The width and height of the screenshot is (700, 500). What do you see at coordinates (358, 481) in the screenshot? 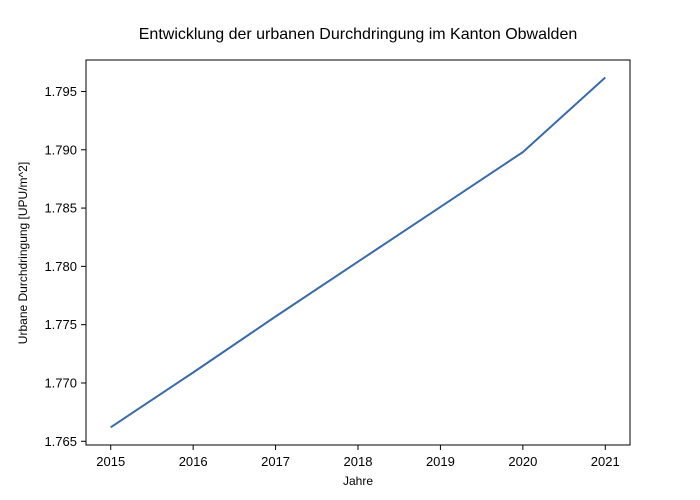
I see `x-axis-label: Jahre` at bounding box center [358, 481].